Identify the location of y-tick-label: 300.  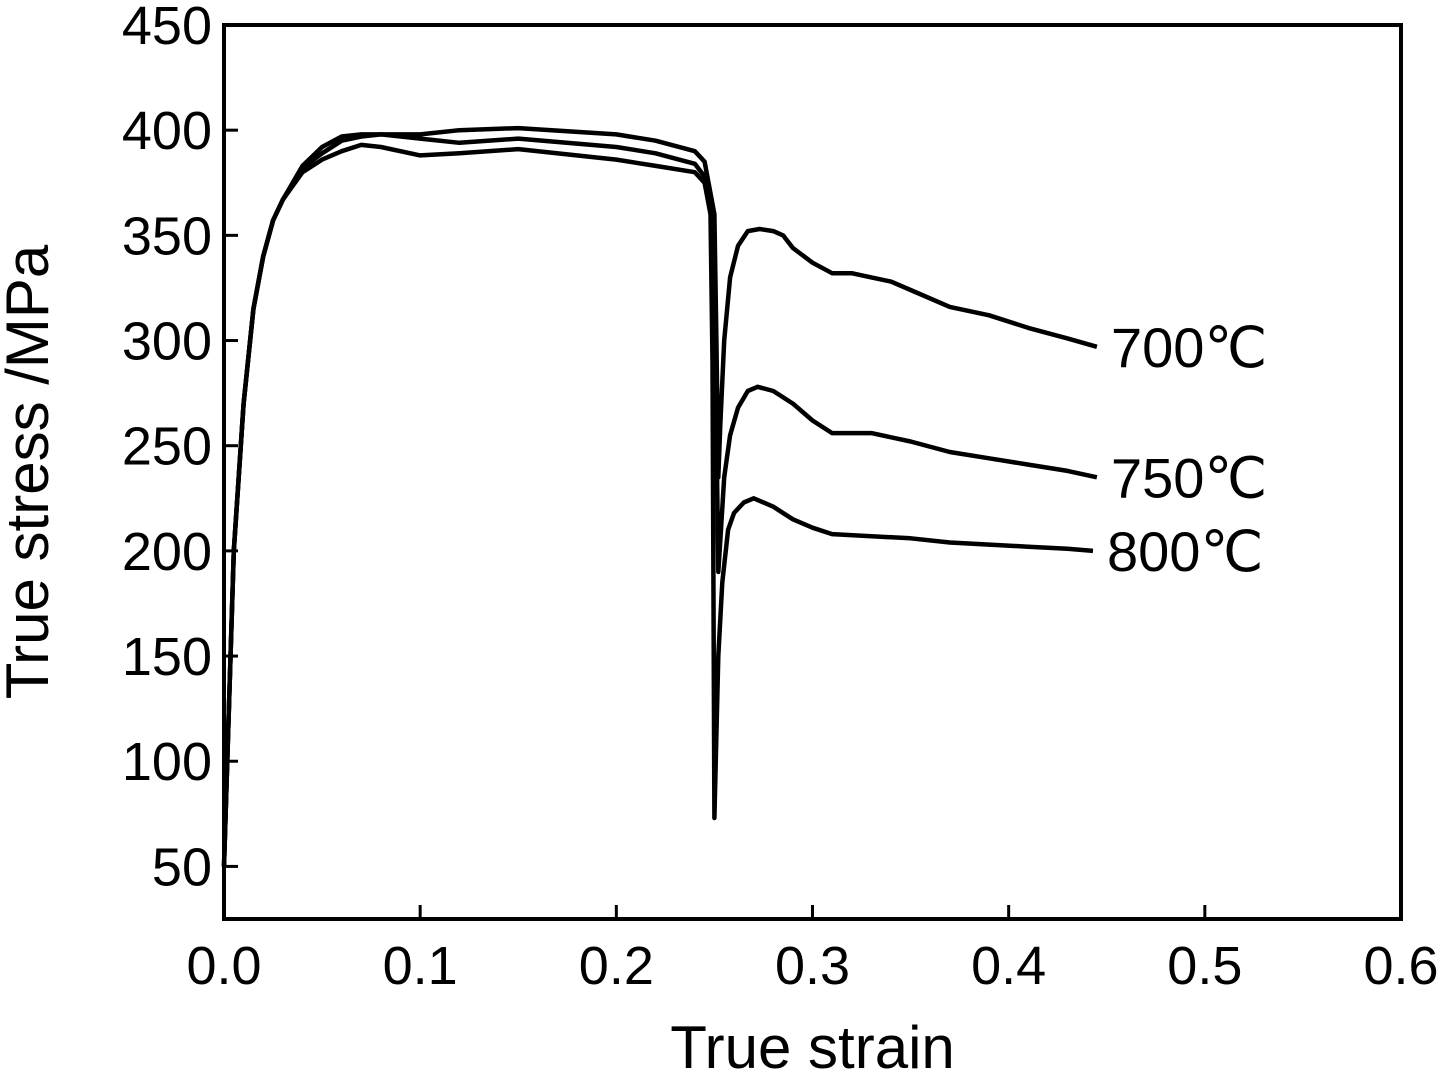
(167, 342).